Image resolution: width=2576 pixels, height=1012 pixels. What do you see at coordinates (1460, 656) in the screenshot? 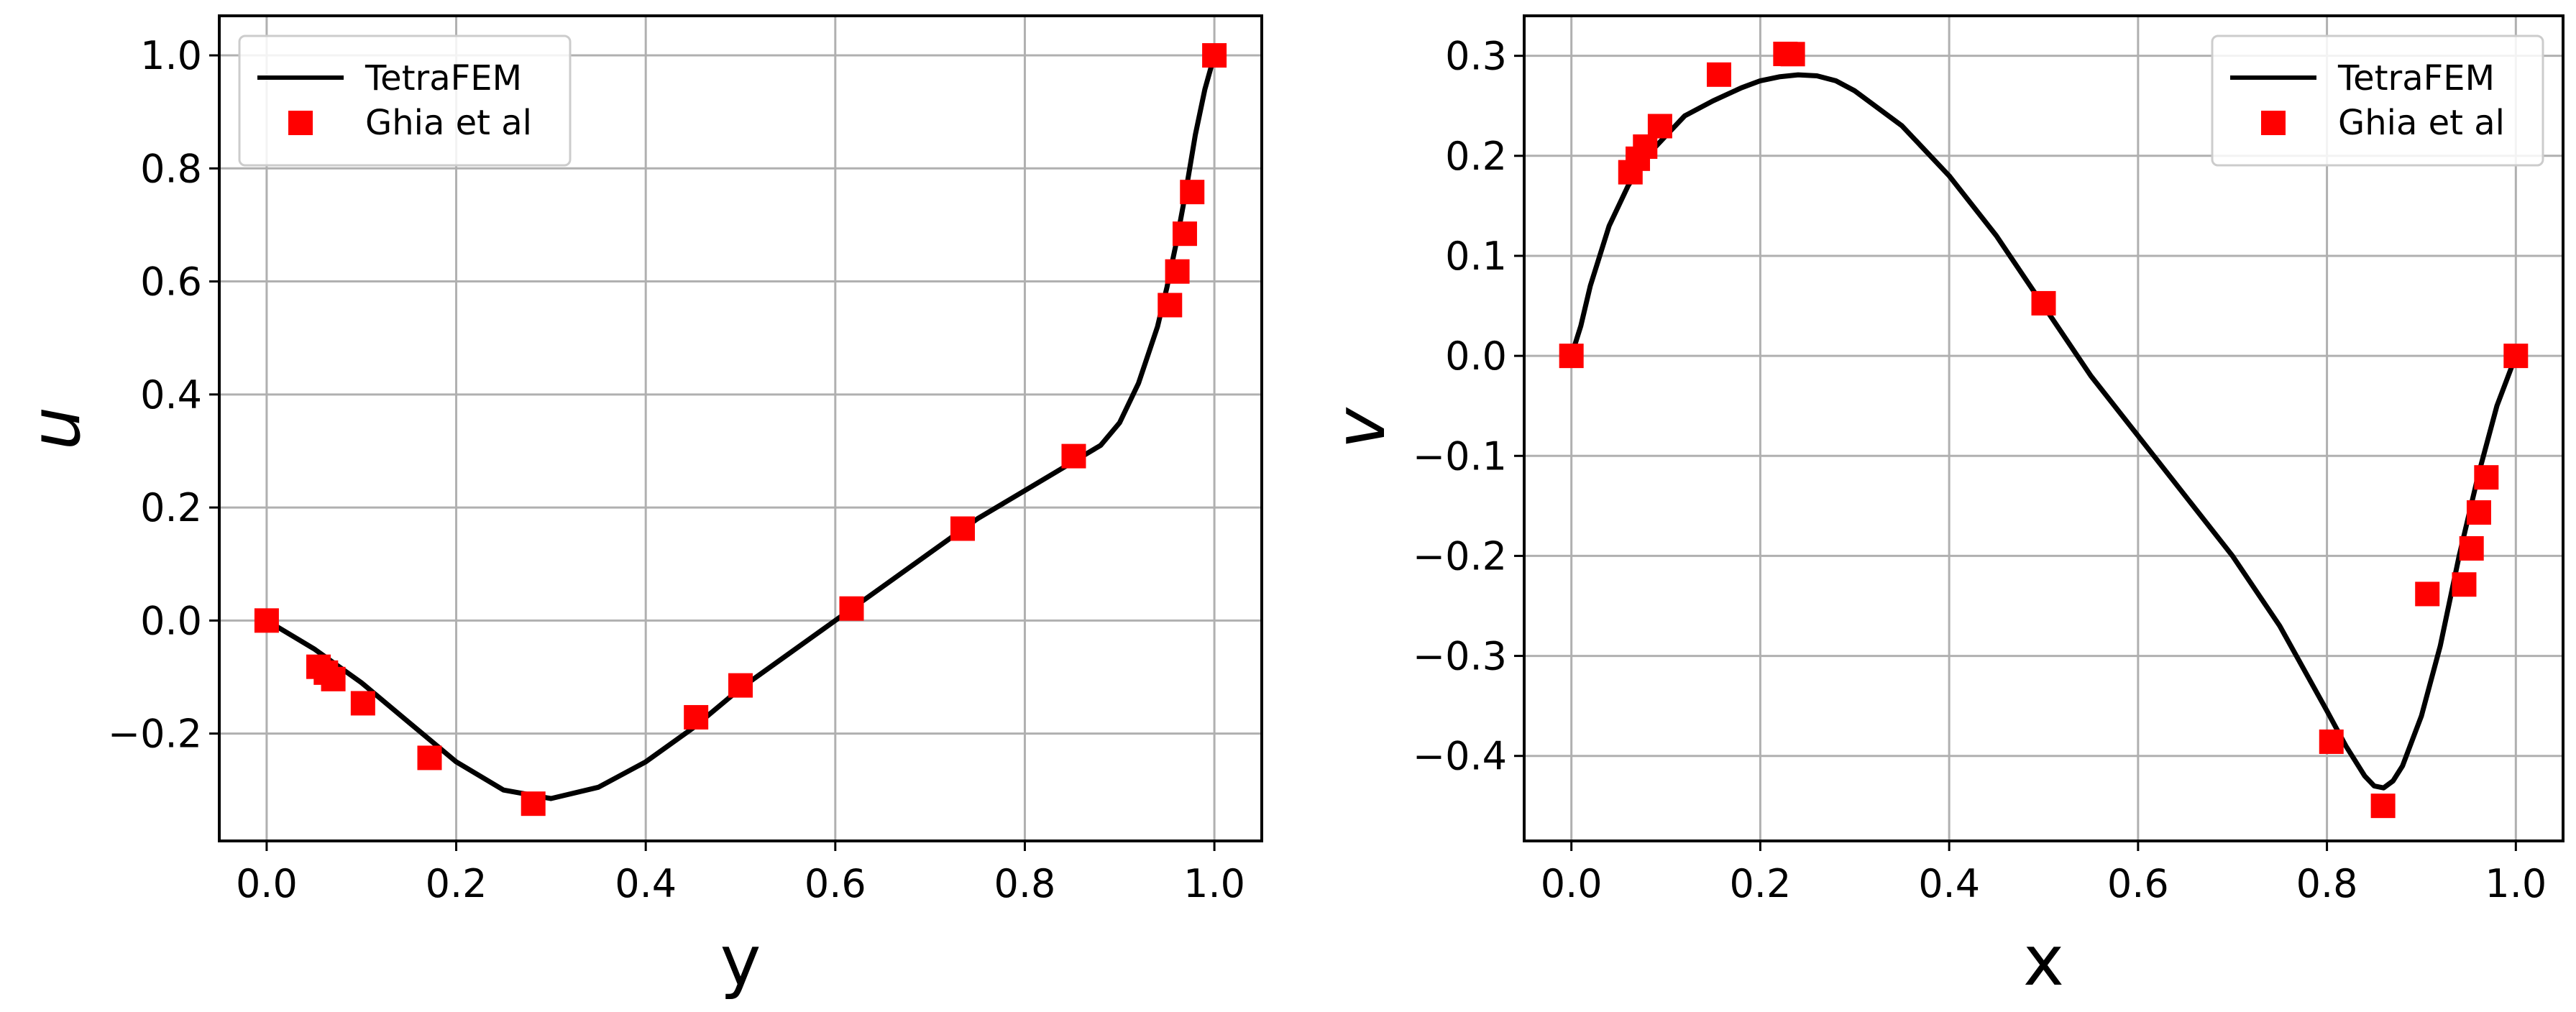
I see `y-tick-label: −0.3` at bounding box center [1460, 656].